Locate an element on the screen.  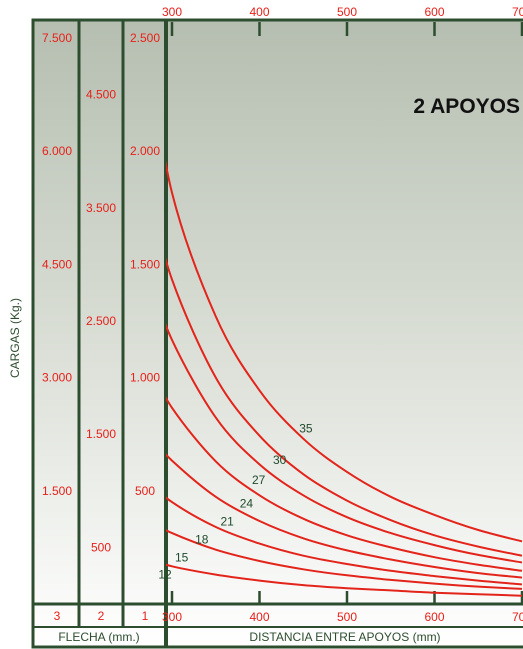
chart-title: 2 APOYOS is located at coordinates (466, 106).